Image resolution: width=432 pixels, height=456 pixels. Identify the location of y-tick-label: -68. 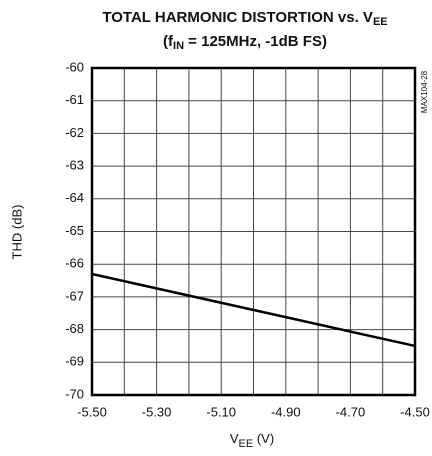
(74, 328).